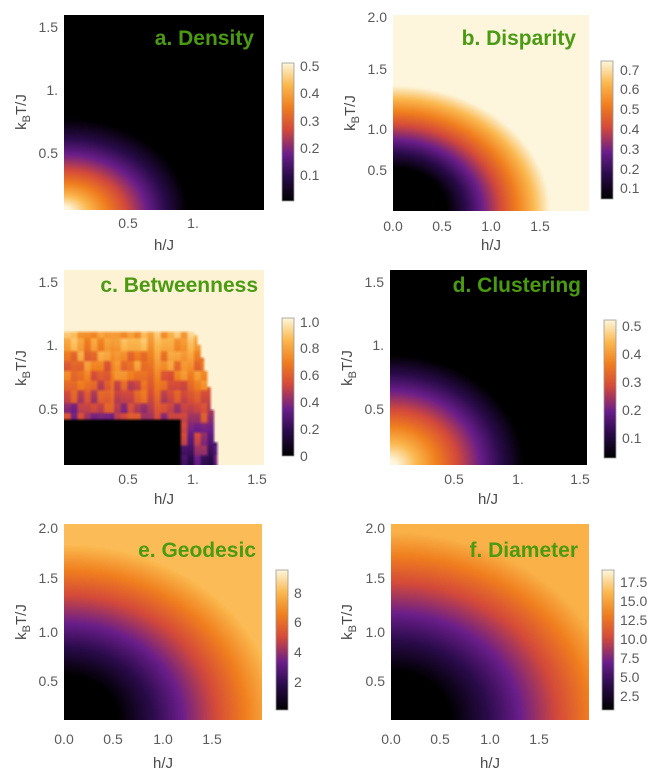 The image size is (668, 777). I want to click on panel-a-colorbar: 0.1 0.2 0.3 0.4 0.5, so click(300, 130).